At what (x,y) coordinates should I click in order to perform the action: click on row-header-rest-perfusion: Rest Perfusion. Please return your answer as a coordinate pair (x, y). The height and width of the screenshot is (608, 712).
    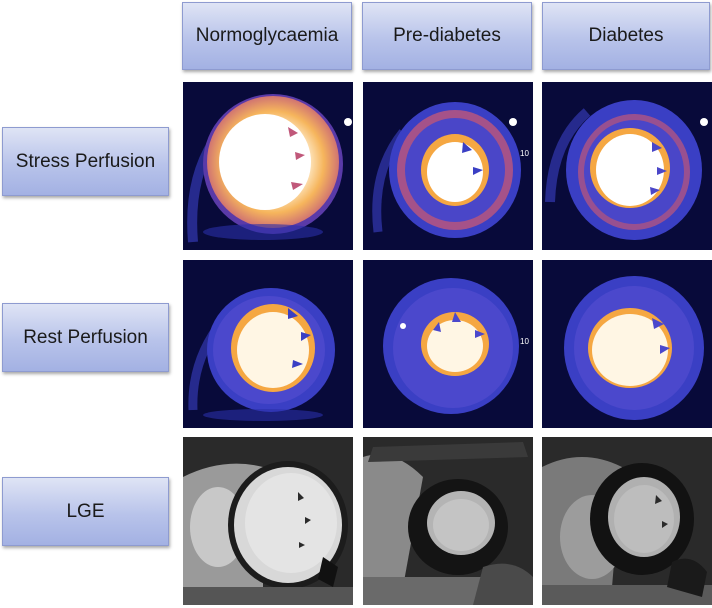
    Looking at the image, I should click on (85, 337).